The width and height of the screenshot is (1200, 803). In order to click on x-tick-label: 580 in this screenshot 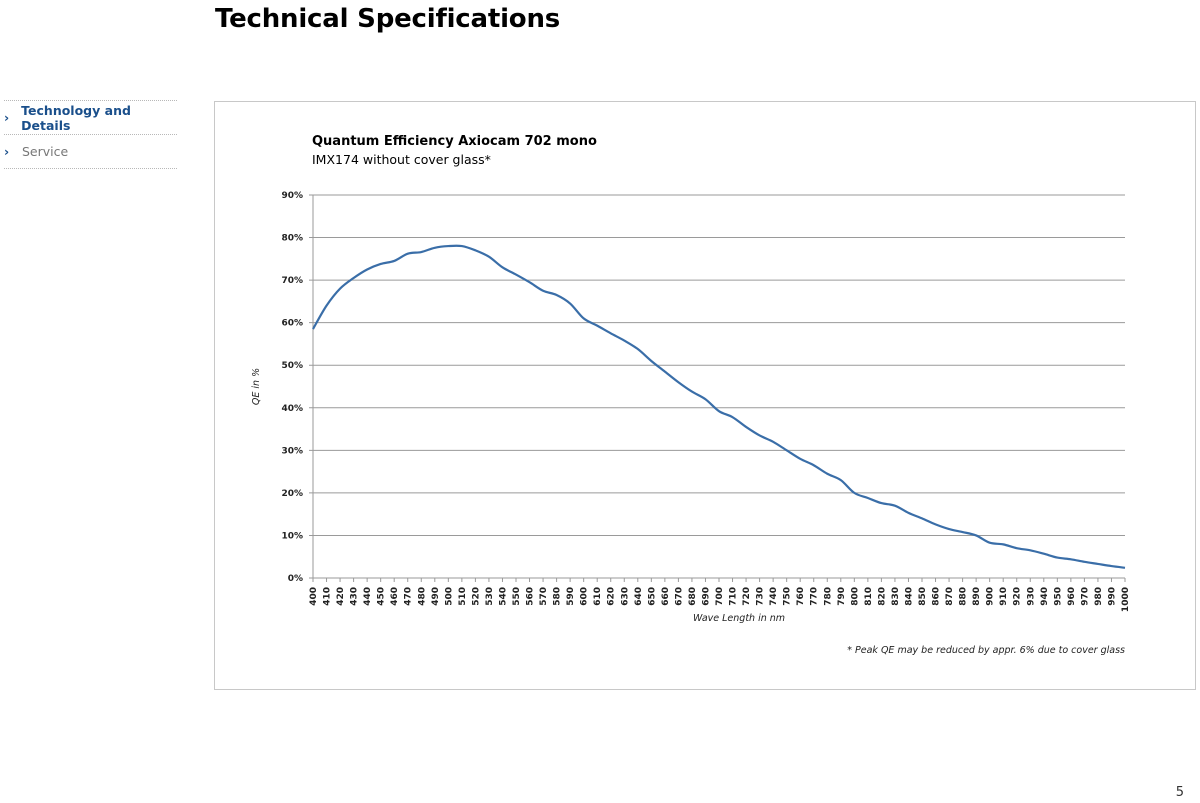, I will do `click(558, 596)`.